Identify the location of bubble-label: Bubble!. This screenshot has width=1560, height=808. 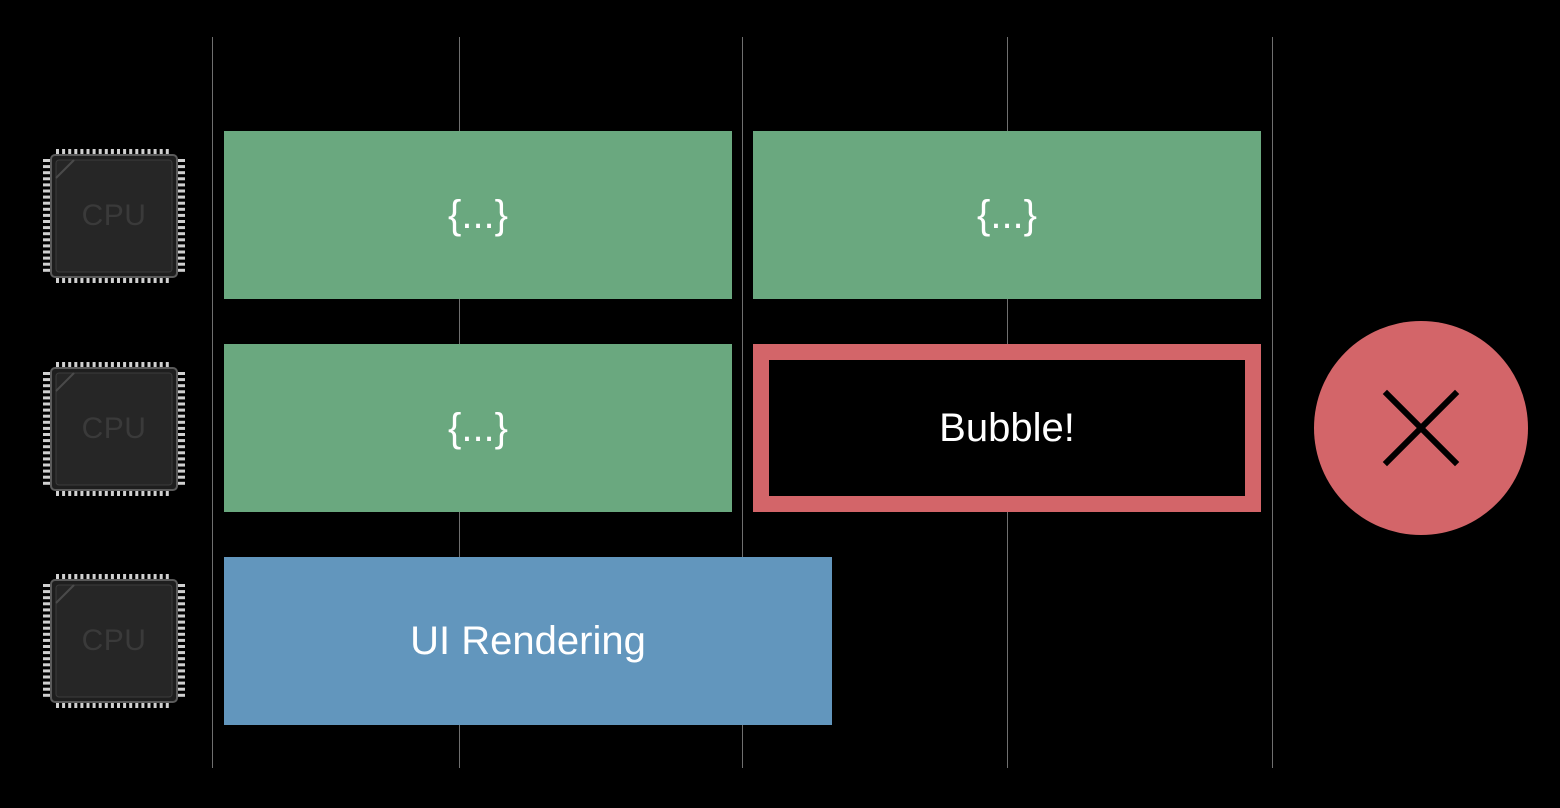
(1007, 427).